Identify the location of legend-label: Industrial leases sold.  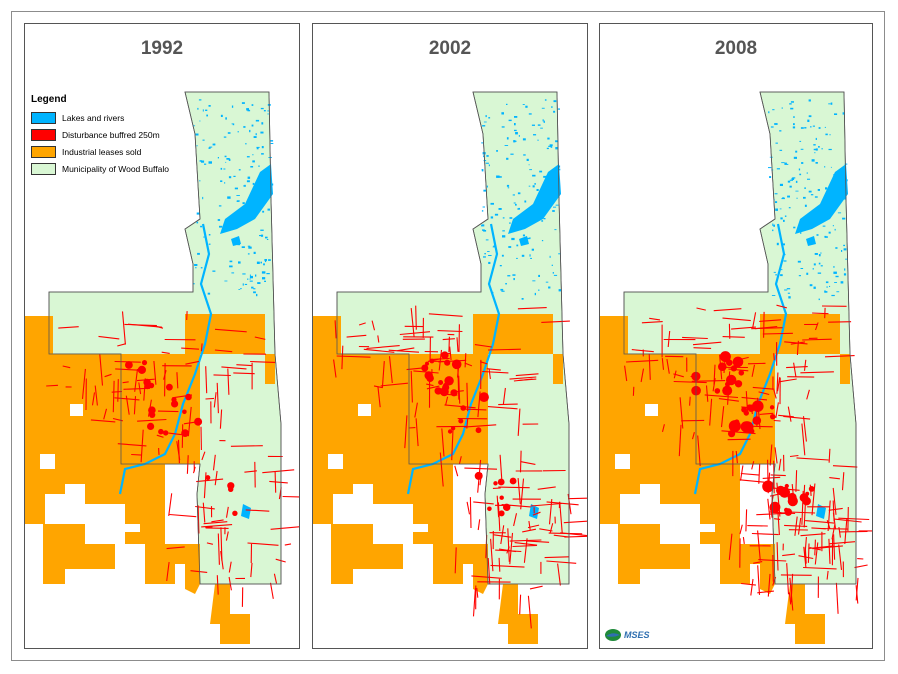
(102, 151).